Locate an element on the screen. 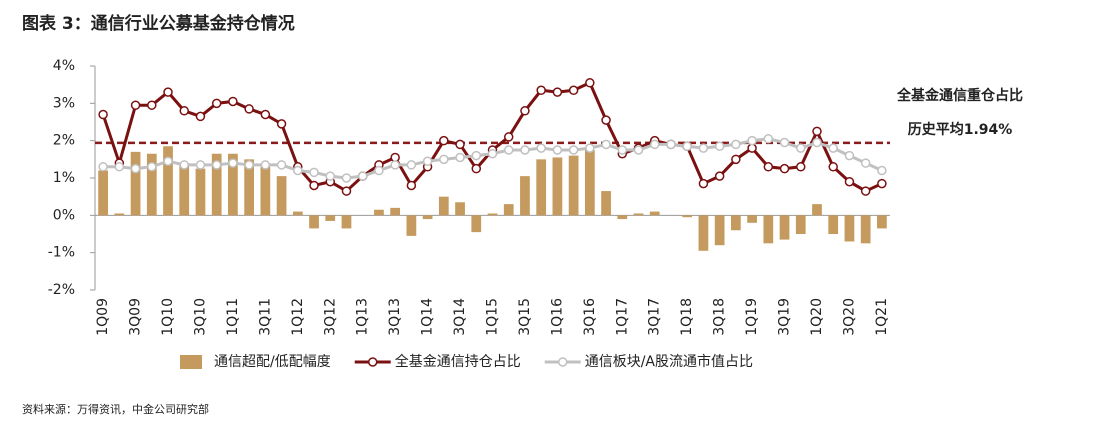 This screenshot has width=1097, height=432. x-tick-label: 3Q13 is located at coordinates (395, 317).